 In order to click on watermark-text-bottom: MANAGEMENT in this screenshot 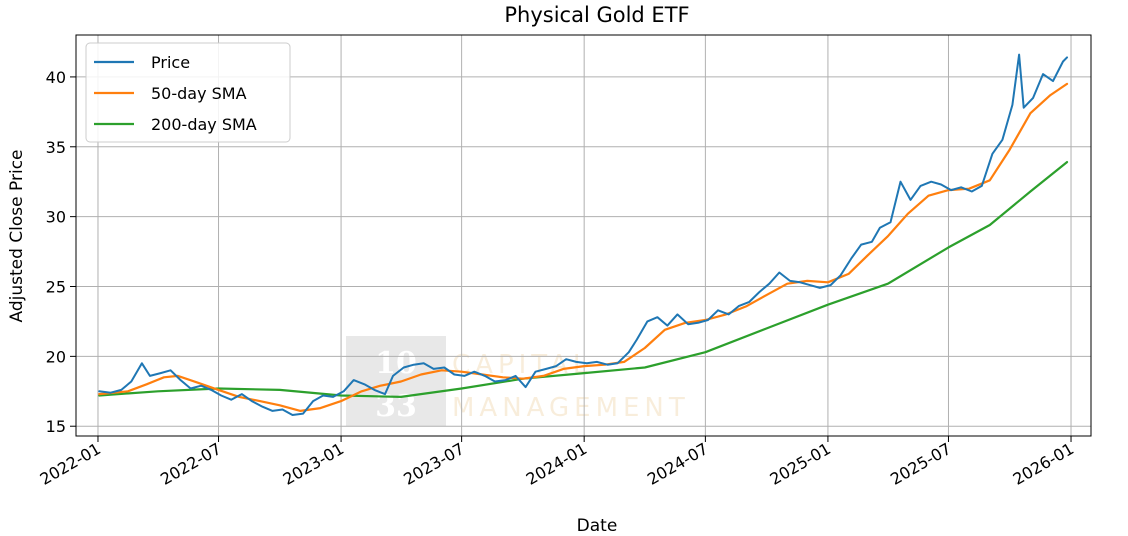, I will do `click(571, 408)`.